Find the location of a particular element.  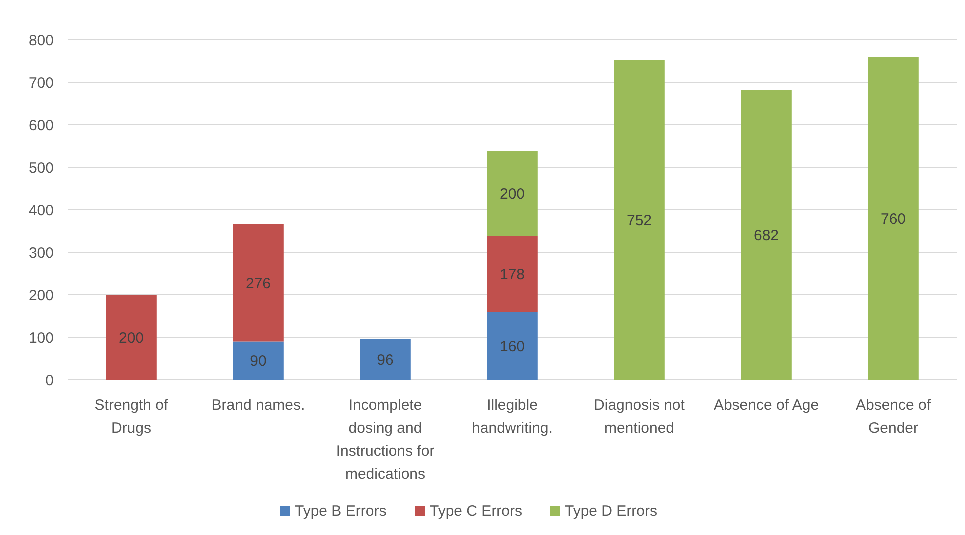

y-tick-label: 400 is located at coordinates (41, 211).